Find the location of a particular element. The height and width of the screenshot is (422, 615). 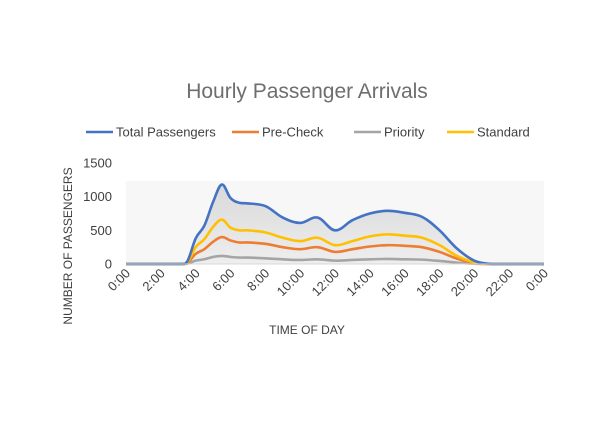

x-tick-label: 4:00 is located at coordinates (188, 280).